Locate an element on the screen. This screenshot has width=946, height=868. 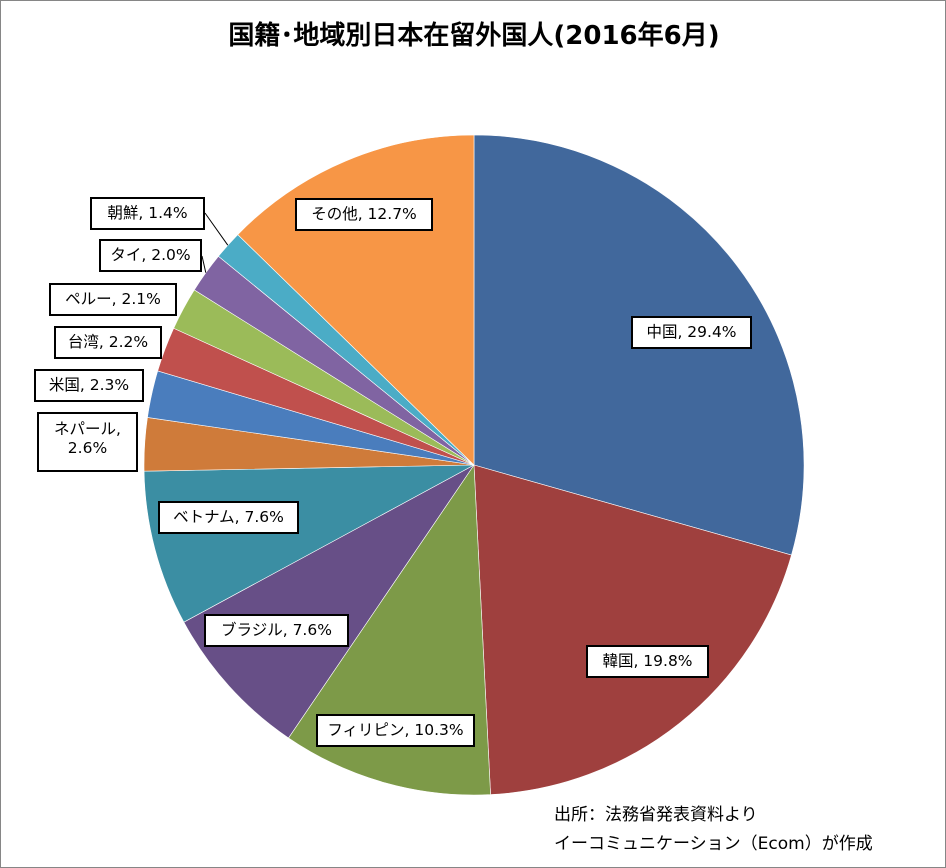
data-label-brazil: ブラジル, 7.6% is located at coordinates (276, 630).